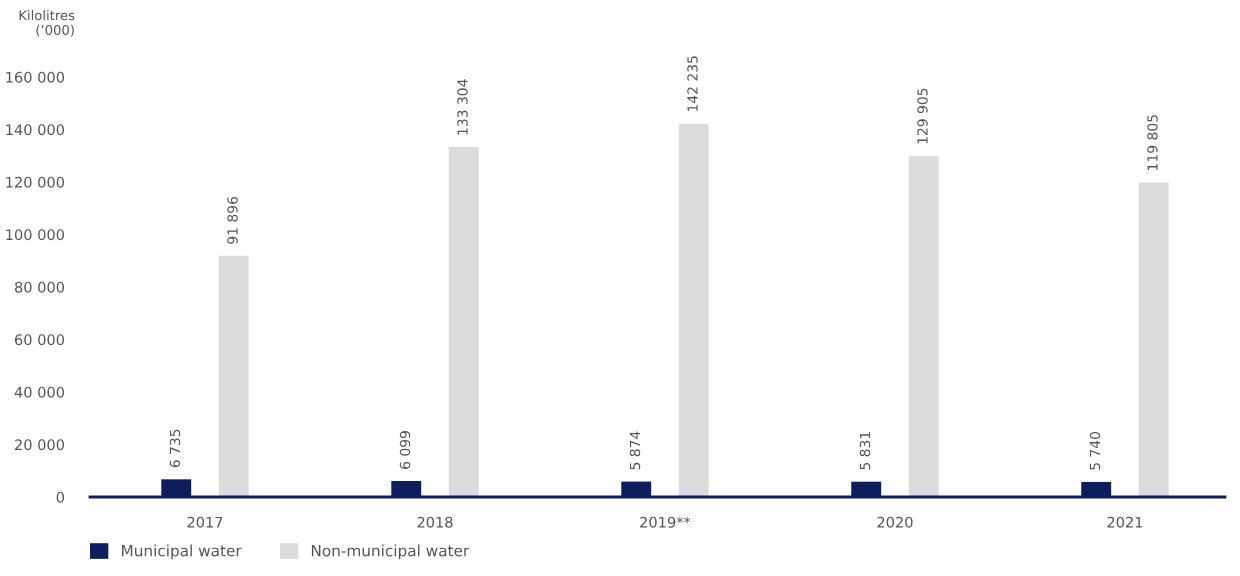 The image size is (1240, 576). I want to click on data-label: 5 831, so click(865, 451).